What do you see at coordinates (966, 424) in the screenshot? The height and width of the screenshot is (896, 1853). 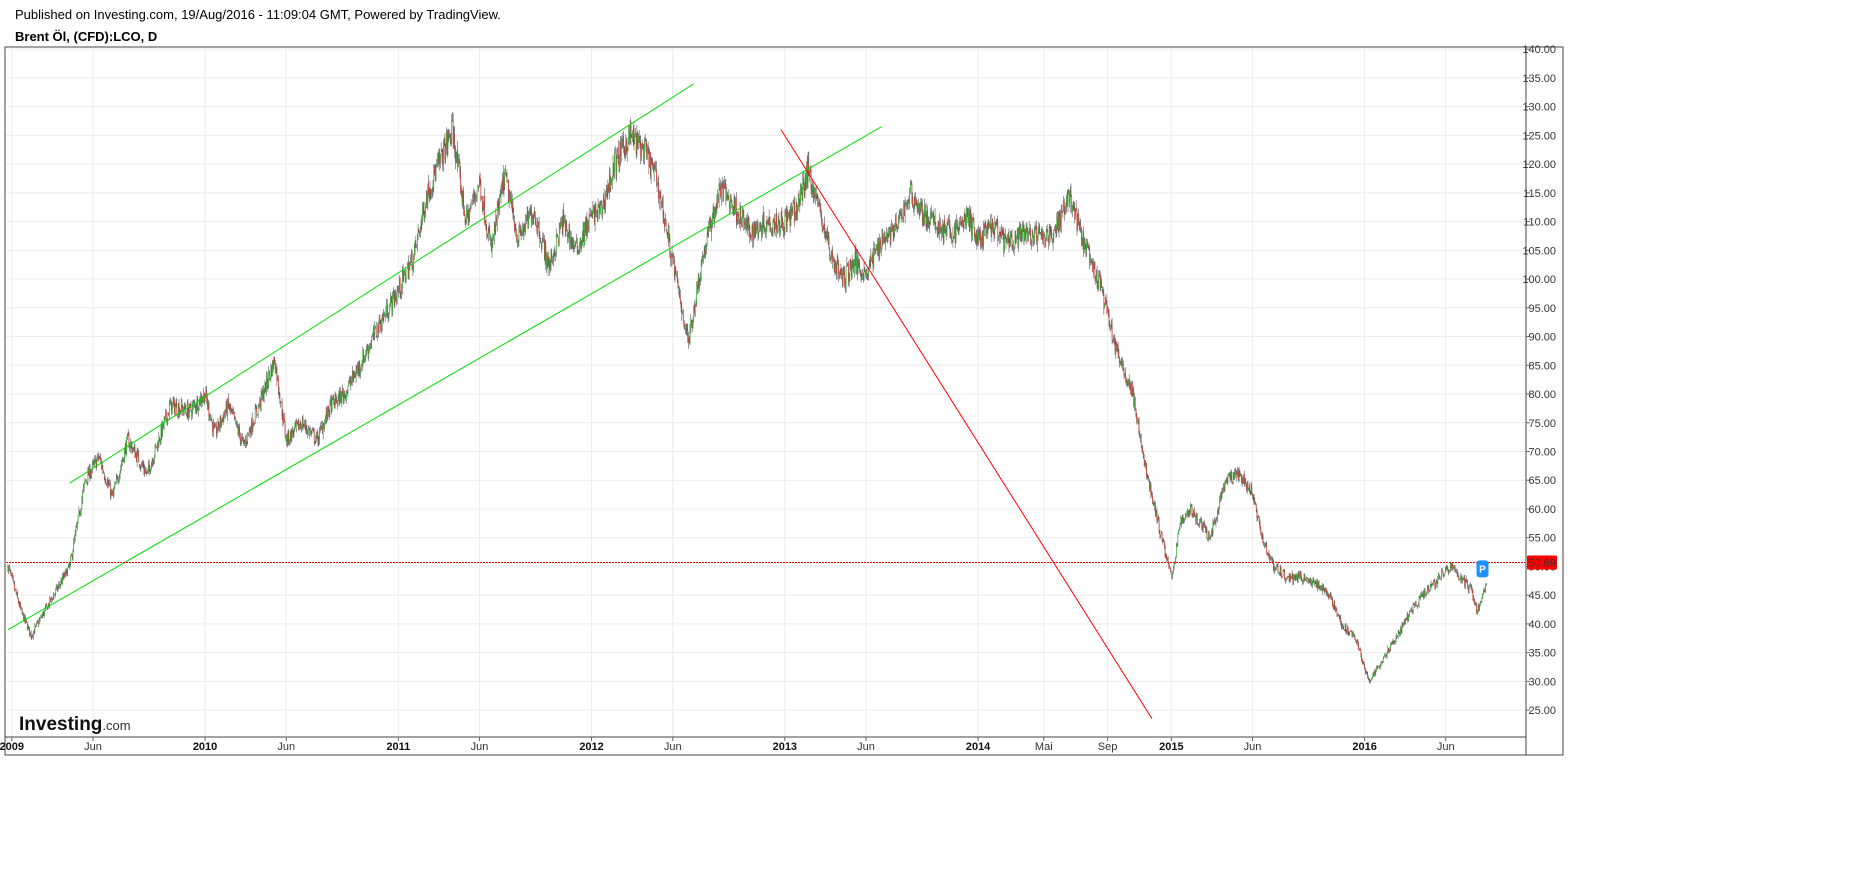 I see `trendline` at bounding box center [966, 424].